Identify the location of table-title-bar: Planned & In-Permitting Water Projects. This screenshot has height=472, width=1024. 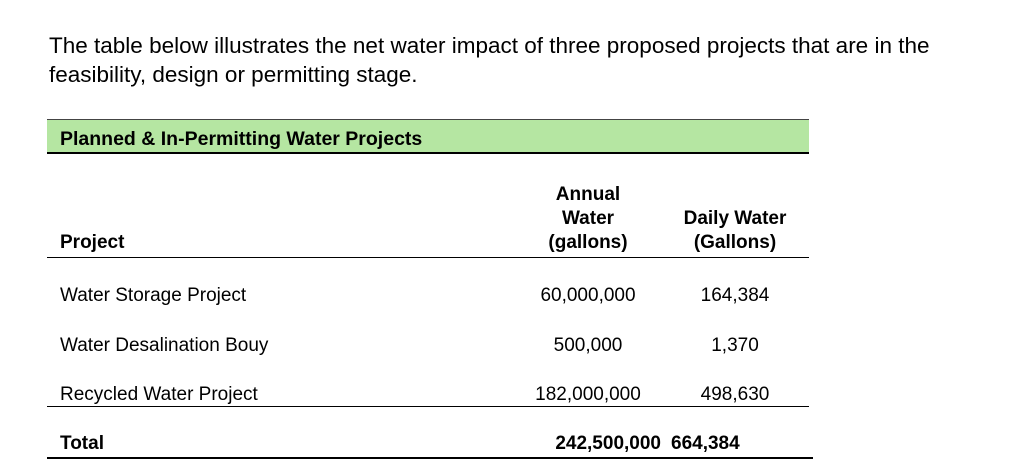
(428, 136).